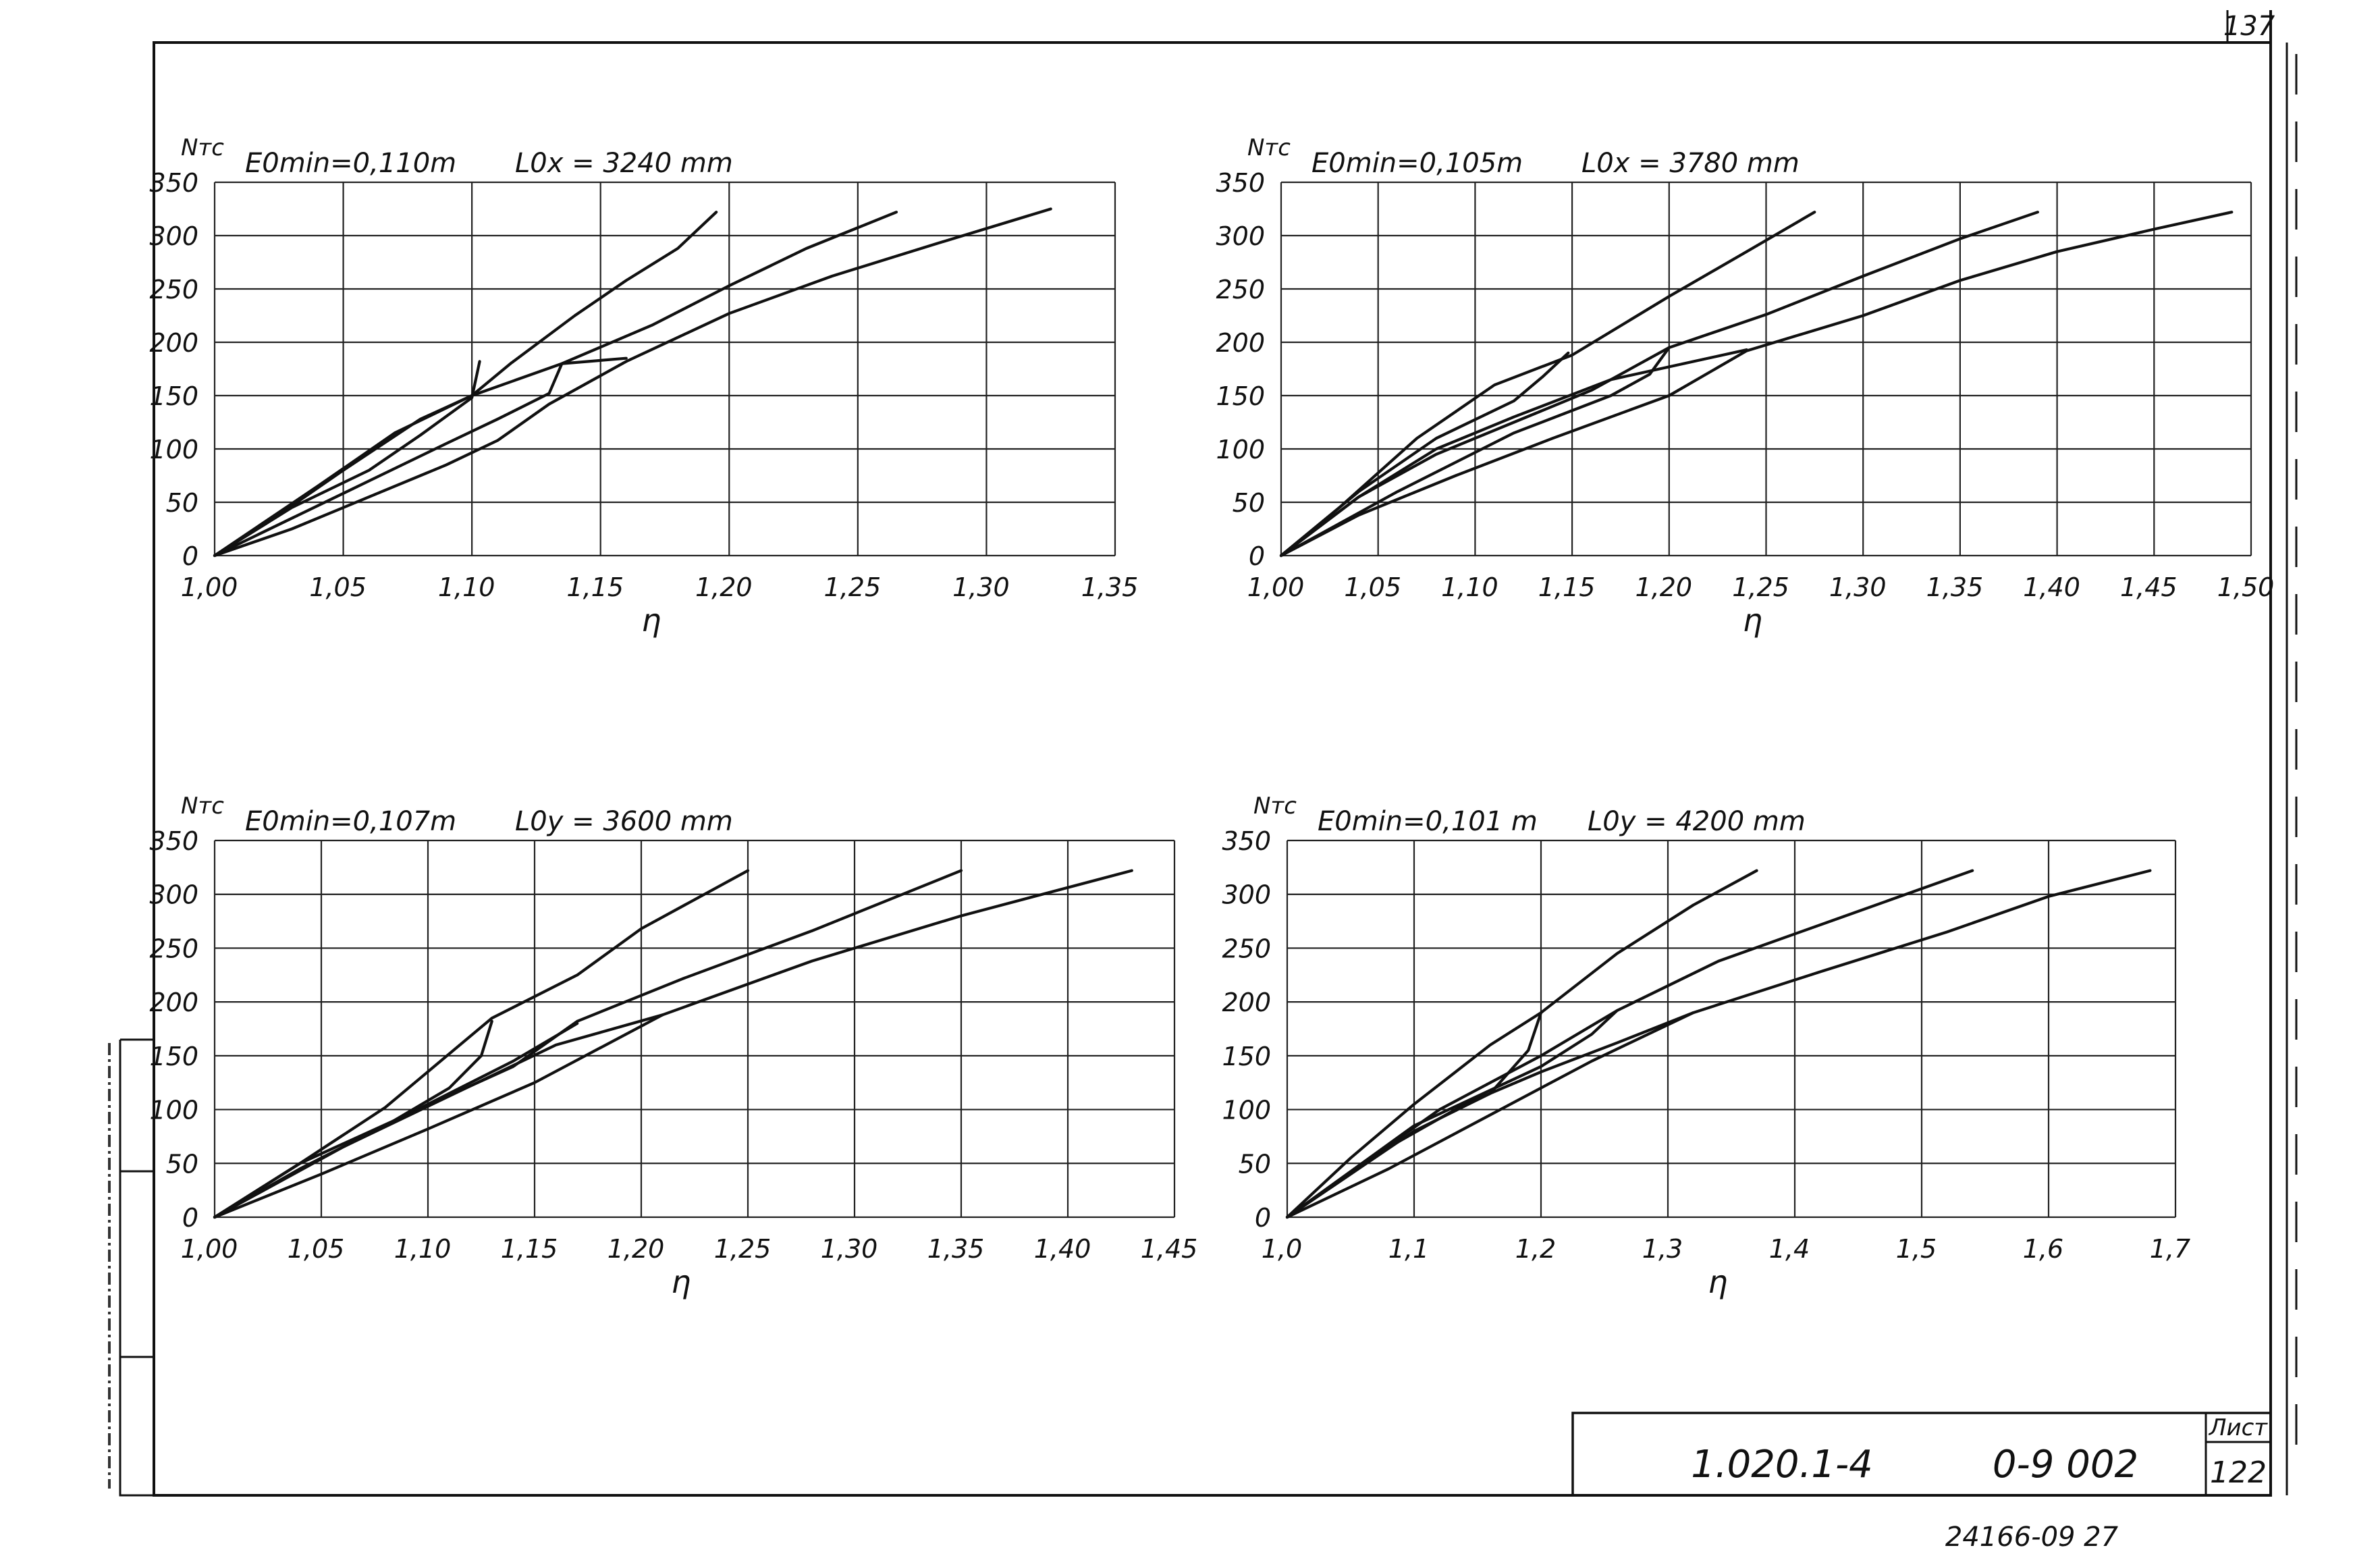 Image resolution: width=2380 pixels, height=1550 pixels. I want to click on page-number: 137, so click(2249, 26).